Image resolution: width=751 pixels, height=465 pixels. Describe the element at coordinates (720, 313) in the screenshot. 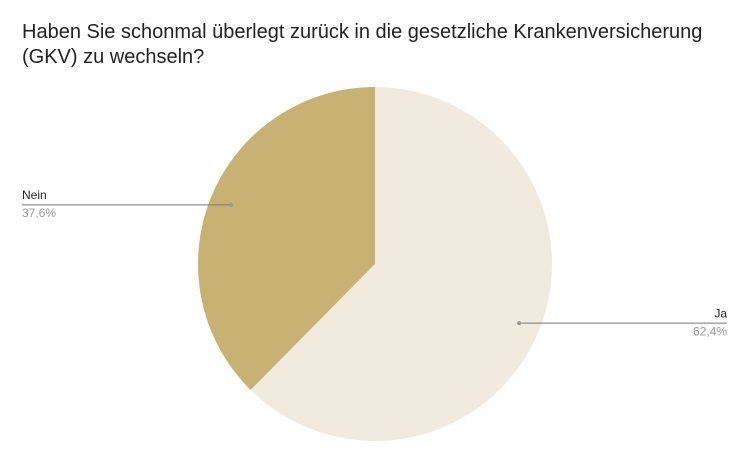

I see `legend-label: Ja` at that location.